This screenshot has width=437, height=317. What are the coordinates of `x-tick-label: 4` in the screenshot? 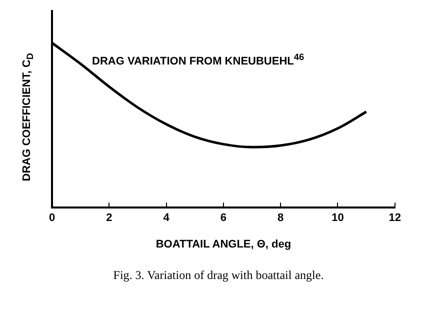 It's located at (166, 218).